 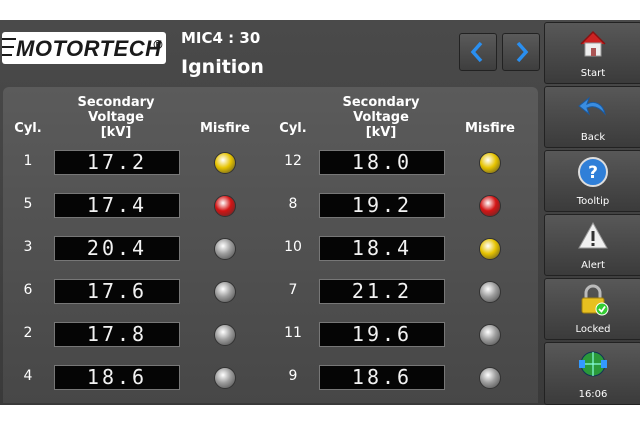 I want to click on cylinder-number: 9, so click(x=293, y=376).